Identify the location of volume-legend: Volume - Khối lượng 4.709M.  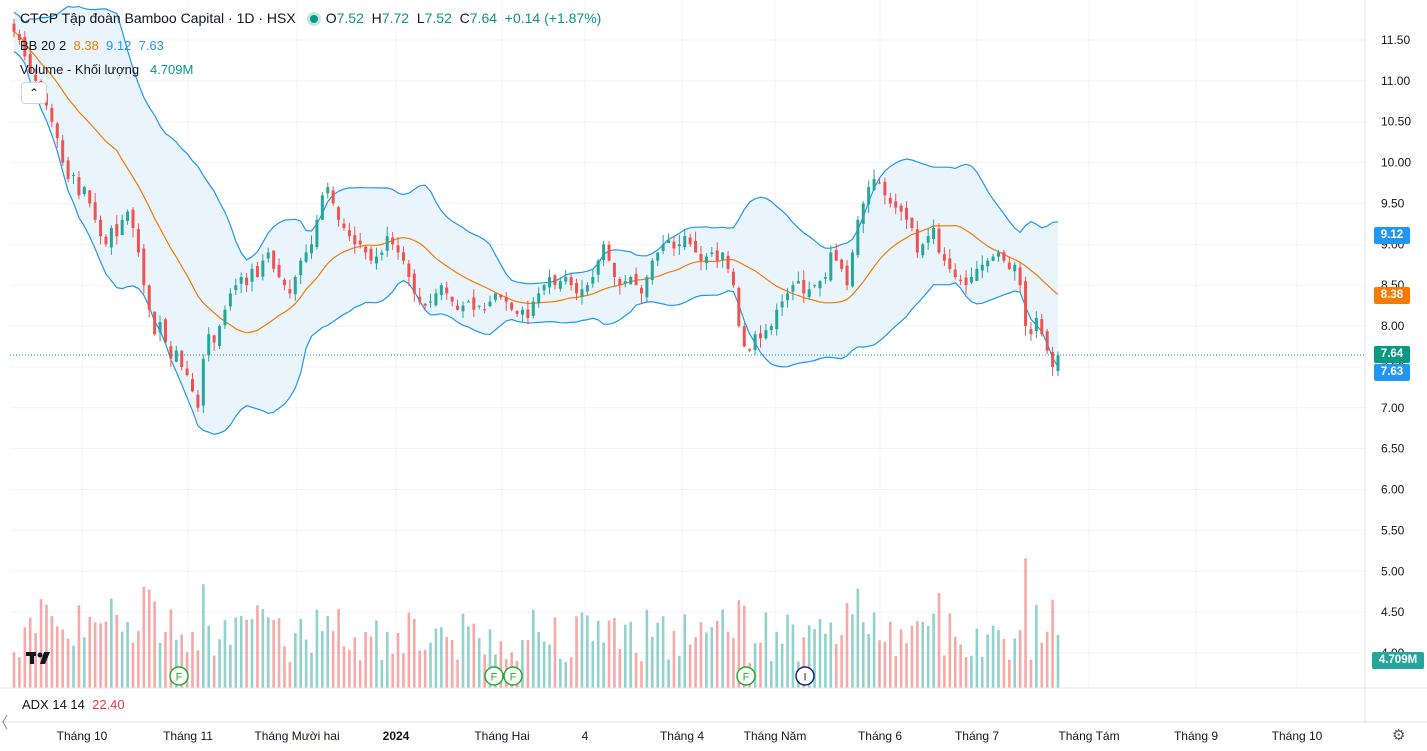
(106, 69).